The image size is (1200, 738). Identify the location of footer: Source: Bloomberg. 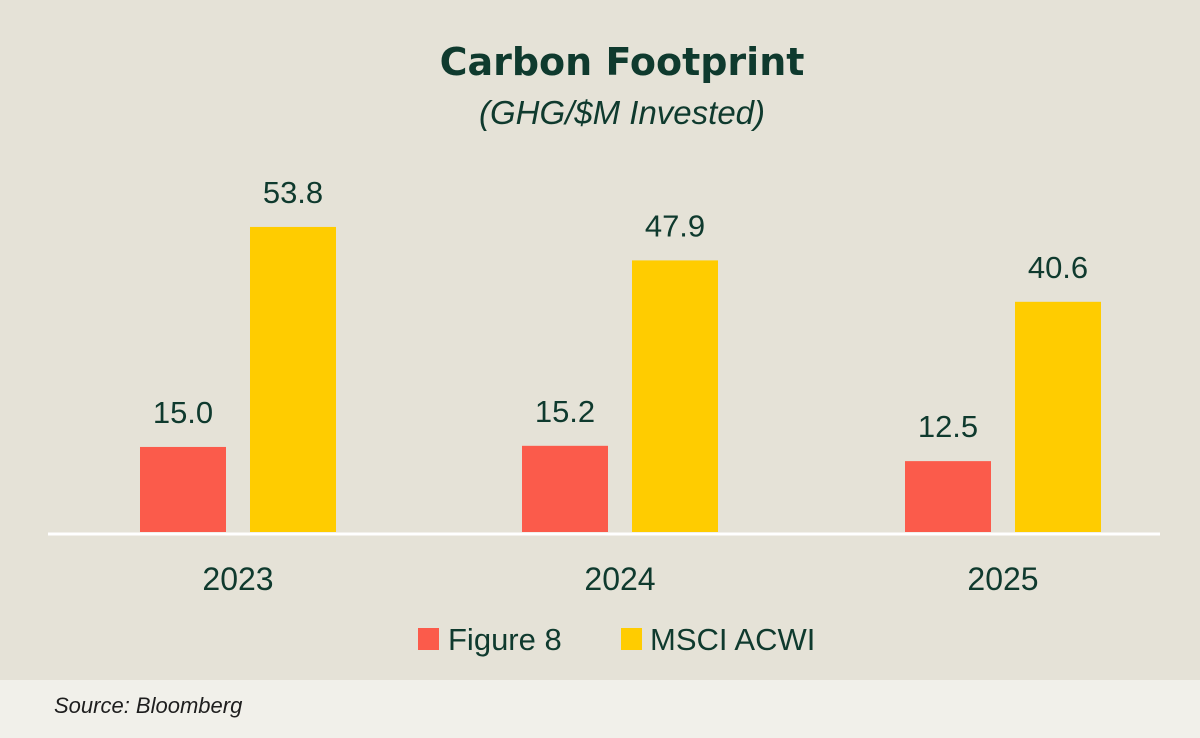
(600, 709).